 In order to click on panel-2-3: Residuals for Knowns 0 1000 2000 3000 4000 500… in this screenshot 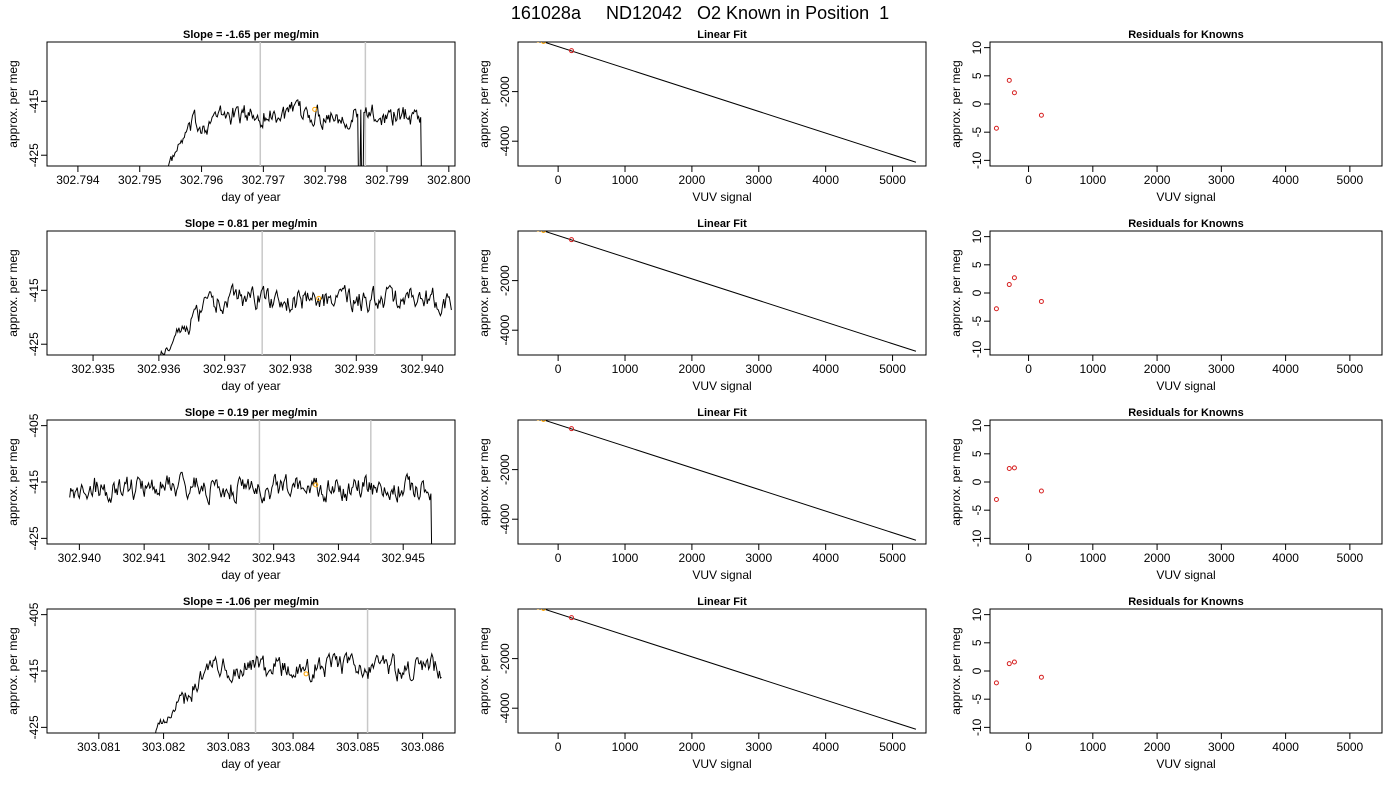, I will do `click(1166, 305)`.